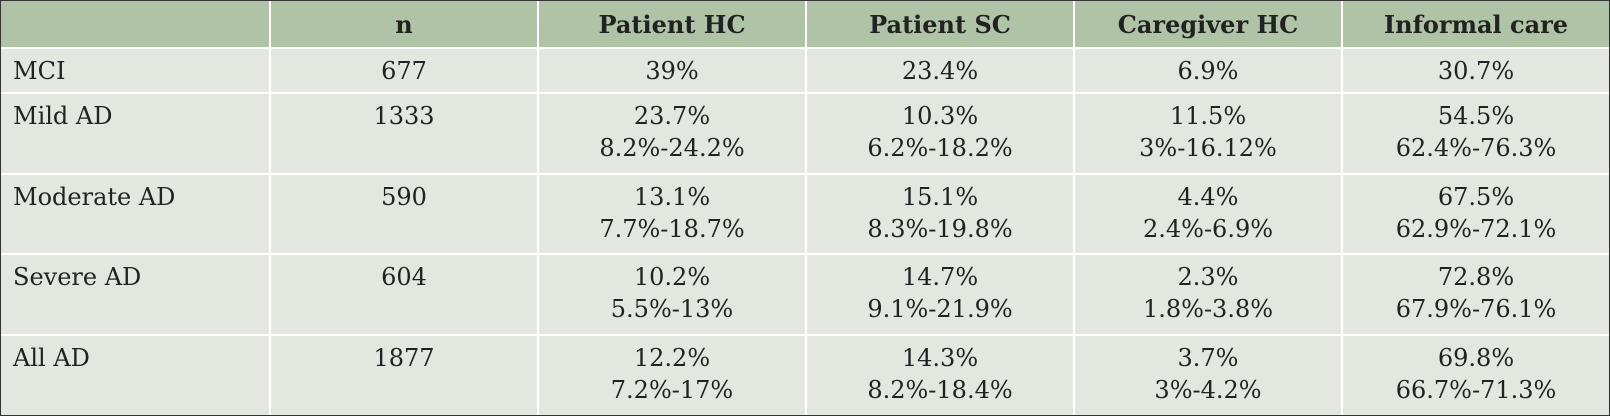  Describe the element at coordinates (1208, 196) in the screenshot. I see `cell-value: 4.4%` at that location.